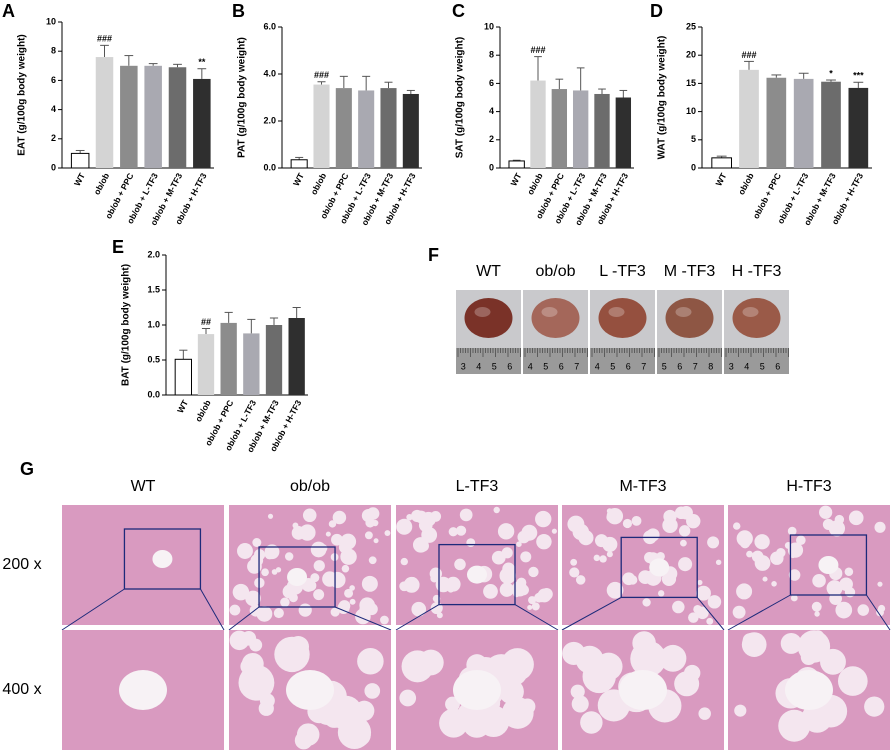 The width and height of the screenshot is (892, 754). Describe the element at coordinates (269, 26) in the screenshot. I see `y-tick-label: 6.0` at that location.